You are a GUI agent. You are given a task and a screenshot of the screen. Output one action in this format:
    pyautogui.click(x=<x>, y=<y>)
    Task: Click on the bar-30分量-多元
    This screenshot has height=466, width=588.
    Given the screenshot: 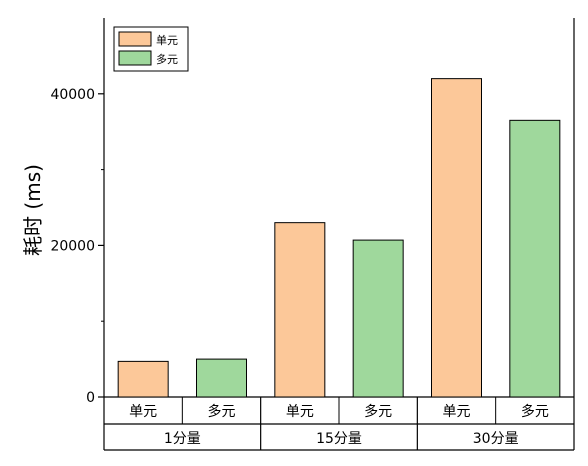 What is the action you would take?
    pyautogui.click(x=535, y=258)
    